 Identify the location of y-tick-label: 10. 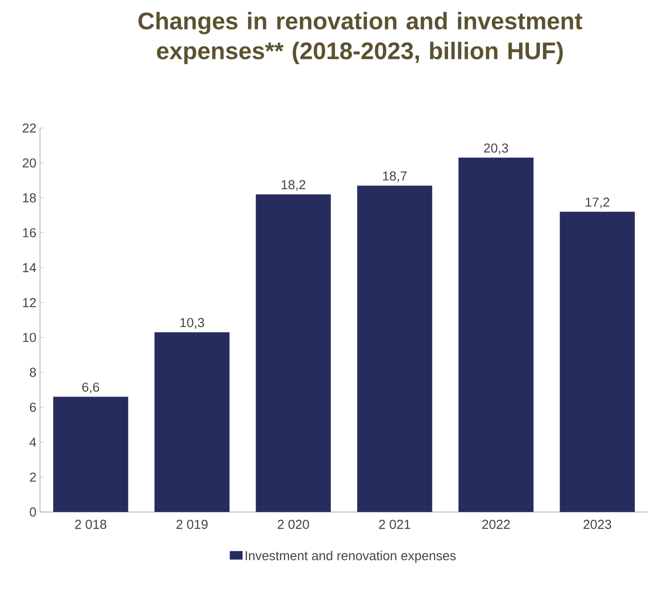
(29, 337).